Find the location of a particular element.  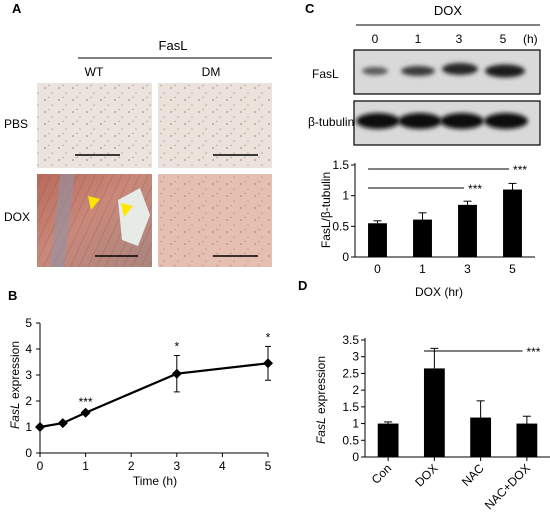

panel-b-xlabel: Time (h) is located at coordinates (155, 481).